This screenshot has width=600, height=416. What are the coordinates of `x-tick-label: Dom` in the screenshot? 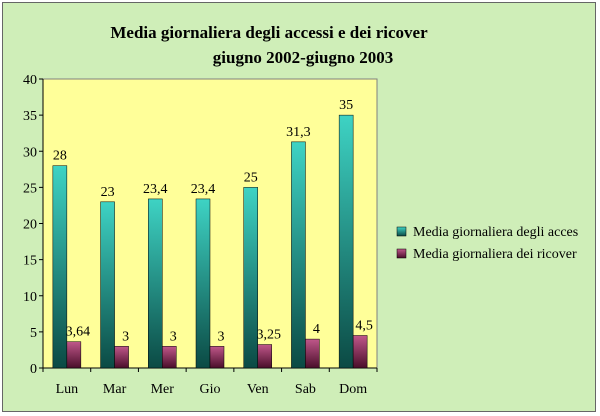 It's located at (353, 389).